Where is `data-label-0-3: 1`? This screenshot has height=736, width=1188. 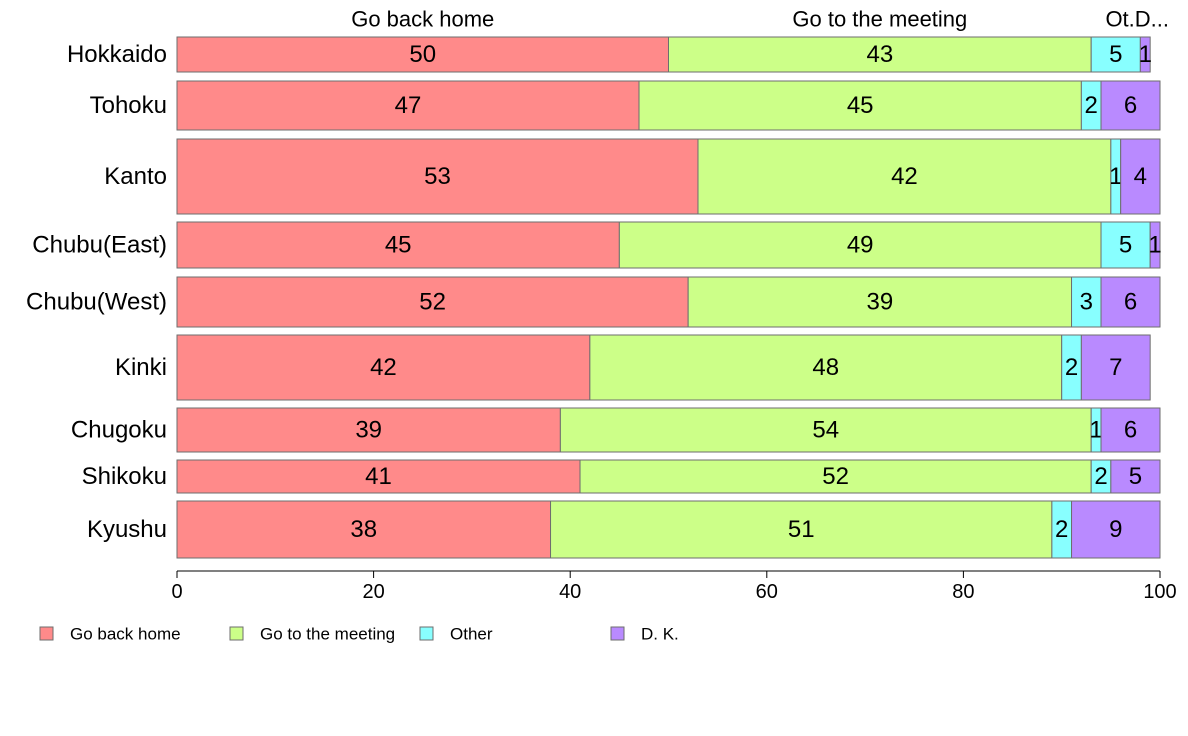 data-label-0-3: 1 is located at coordinates (1145, 54).